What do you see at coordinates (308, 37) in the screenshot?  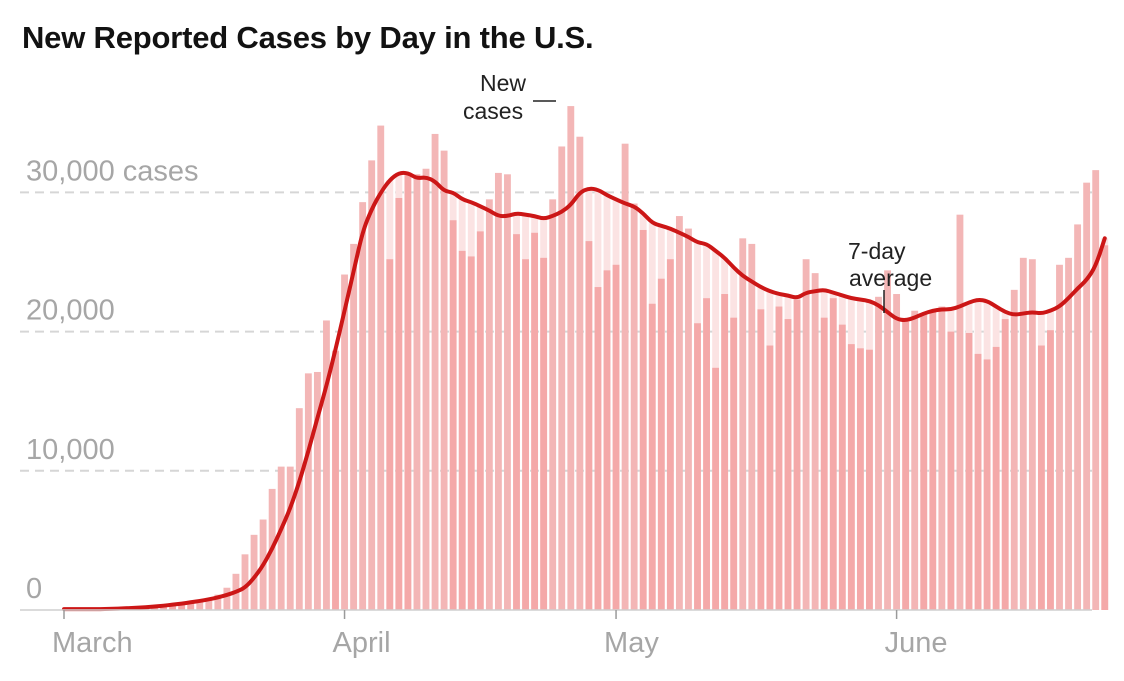 I see `chart-title: New Reported Cases by Day in the U.S.` at bounding box center [308, 37].